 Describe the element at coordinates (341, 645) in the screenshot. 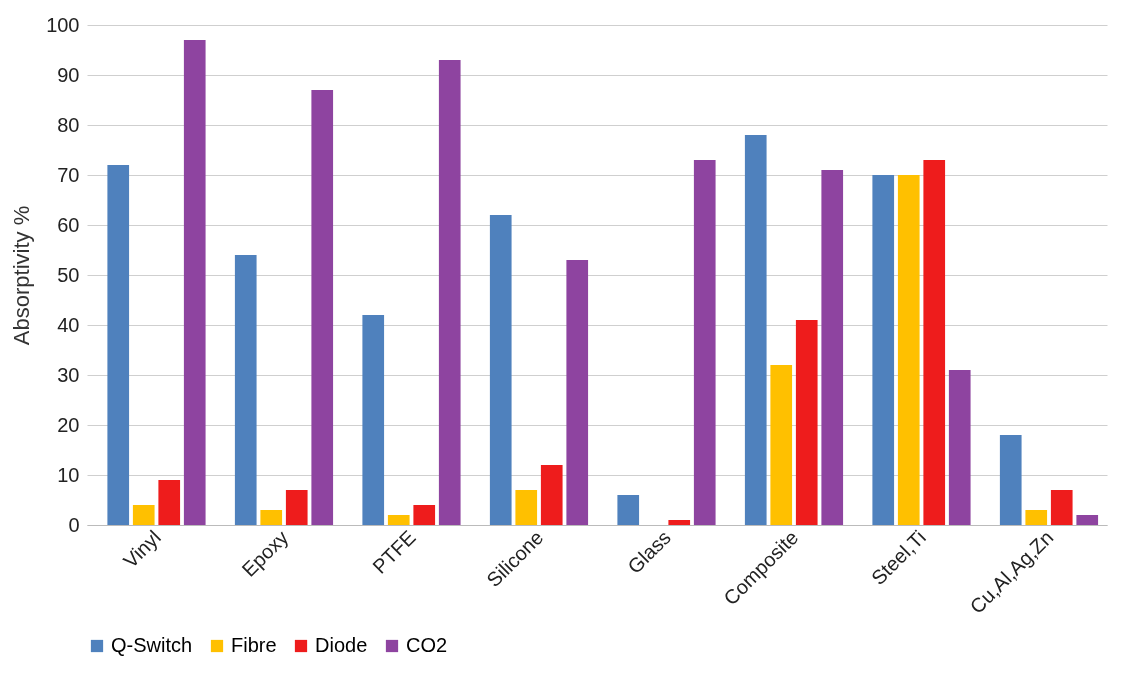

I see `legend-label: Diode` at that location.